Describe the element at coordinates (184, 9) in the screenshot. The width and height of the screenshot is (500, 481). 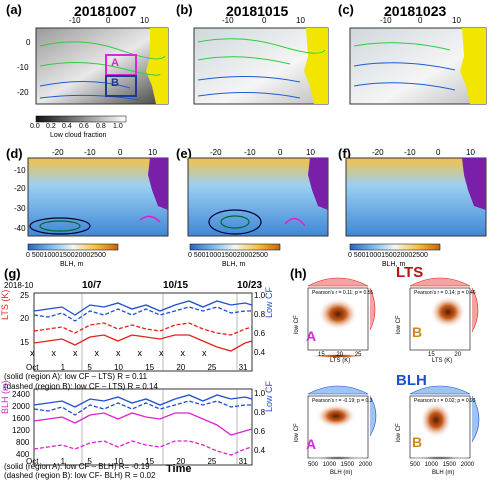
I see `panel-b-label: (b)` at that location.